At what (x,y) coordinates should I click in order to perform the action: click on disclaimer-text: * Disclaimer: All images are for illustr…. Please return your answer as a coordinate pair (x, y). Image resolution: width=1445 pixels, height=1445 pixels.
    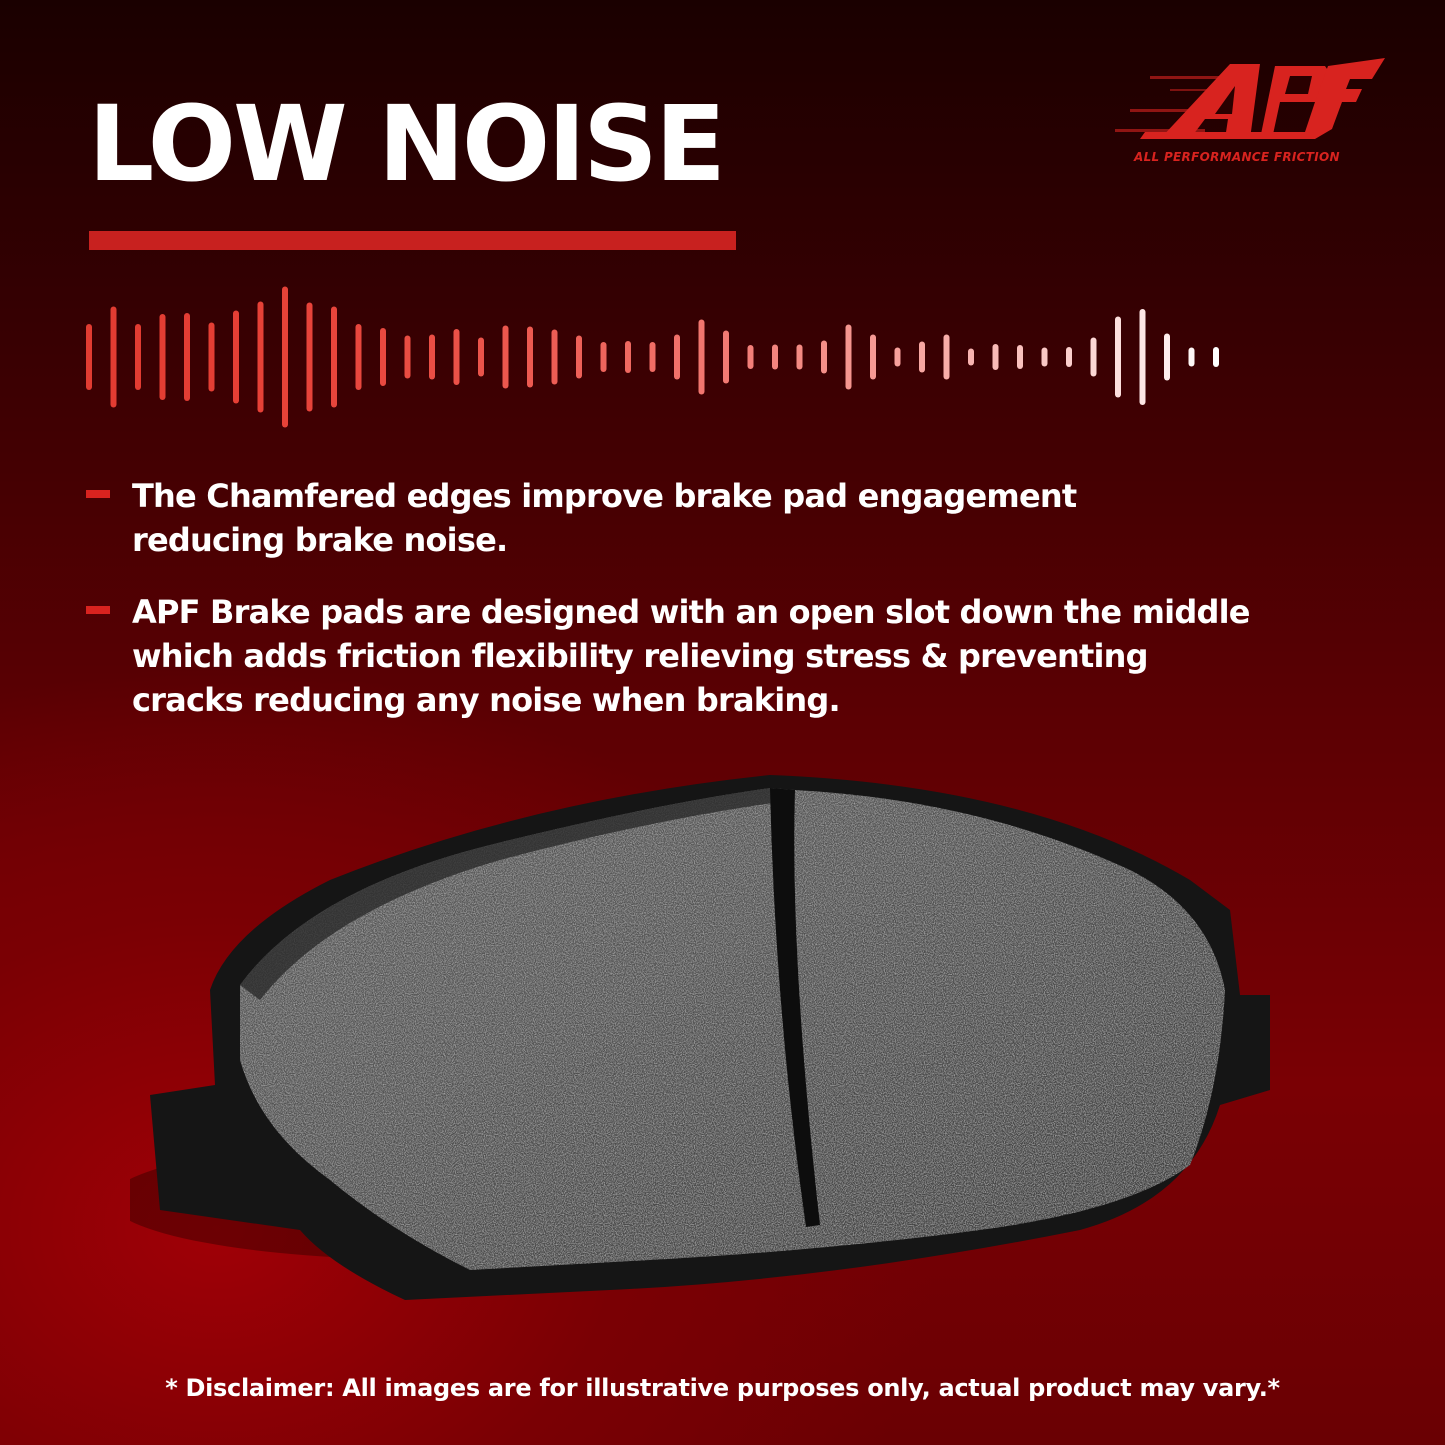
    Looking at the image, I should click on (722, 1388).